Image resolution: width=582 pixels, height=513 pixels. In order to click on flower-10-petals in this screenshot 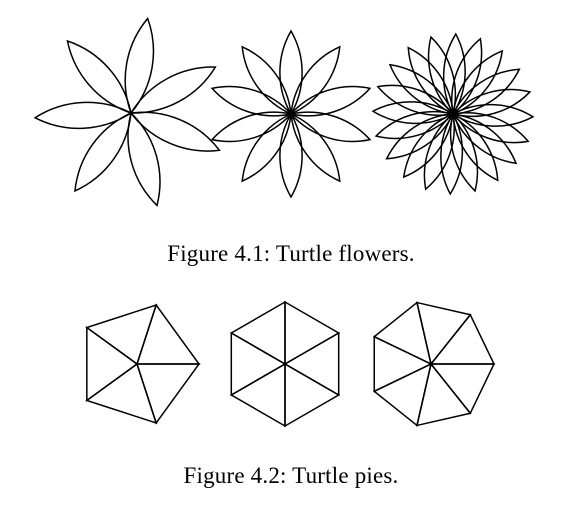, I will do `click(291, 114)`.